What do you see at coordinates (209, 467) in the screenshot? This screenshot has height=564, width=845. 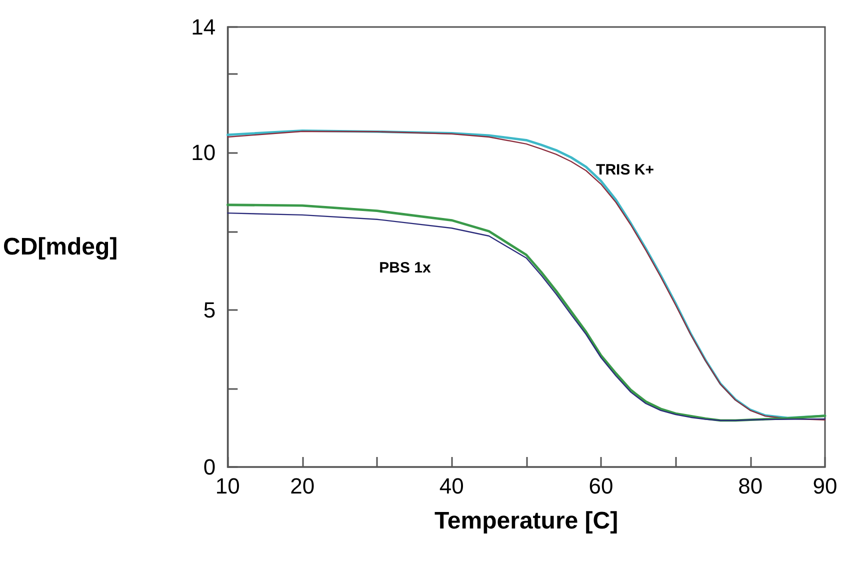 I see `y-tick-label: 0` at bounding box center [209, 467].